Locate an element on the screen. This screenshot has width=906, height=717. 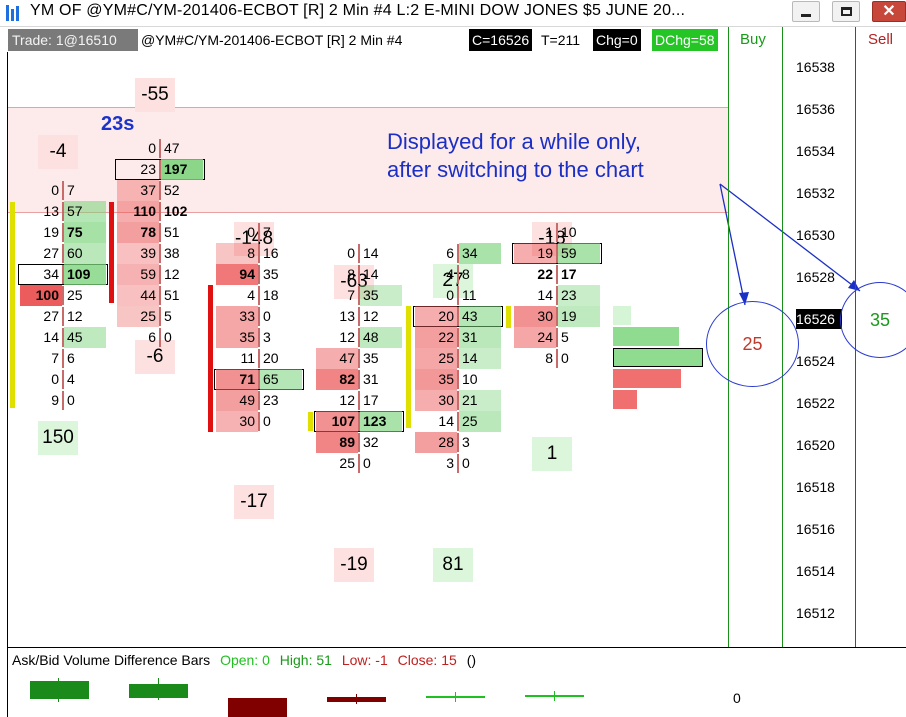
bar-bottom-delta: -6 is located at coordinates (155, 357).